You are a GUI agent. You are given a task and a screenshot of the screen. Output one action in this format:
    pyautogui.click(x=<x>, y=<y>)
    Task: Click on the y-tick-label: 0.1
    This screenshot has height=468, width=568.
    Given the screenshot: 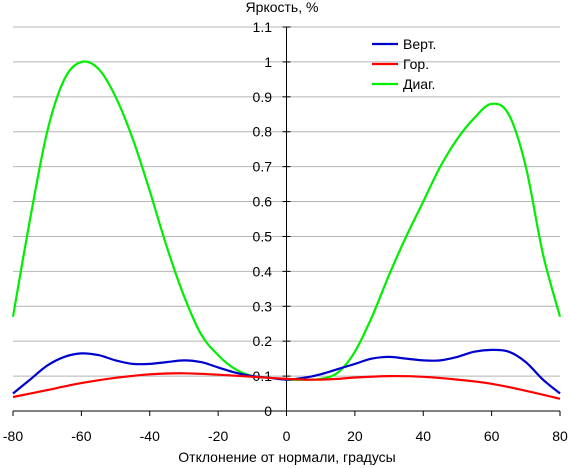 What is the action you would take?
    pyautogui.click(x=263, y=376)
    